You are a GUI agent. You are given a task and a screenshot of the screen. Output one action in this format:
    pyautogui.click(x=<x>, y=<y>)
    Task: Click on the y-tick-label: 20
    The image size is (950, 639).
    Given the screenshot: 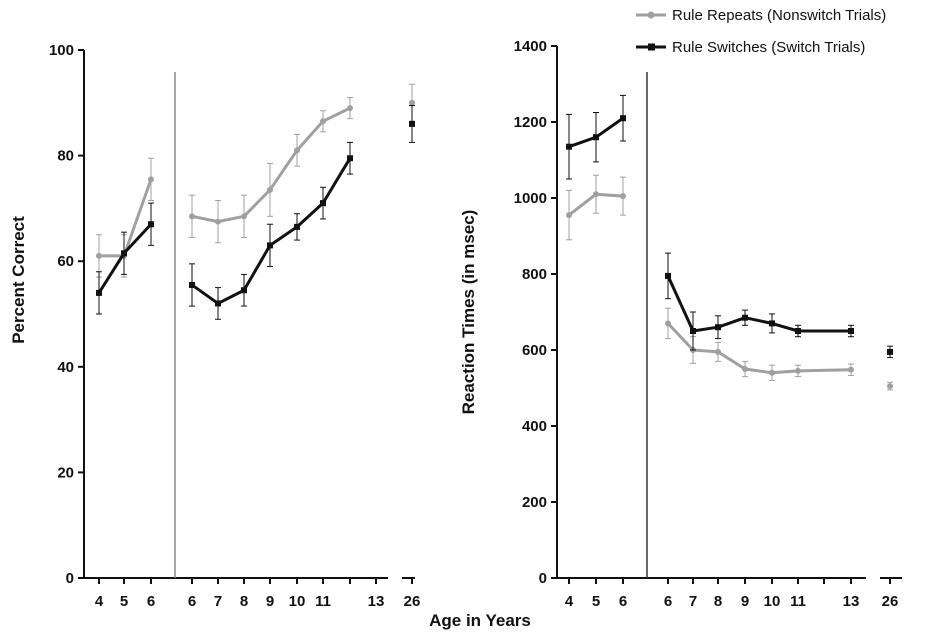 What is the action you would take?
    pyautogui.click(x=65, y=472)
    